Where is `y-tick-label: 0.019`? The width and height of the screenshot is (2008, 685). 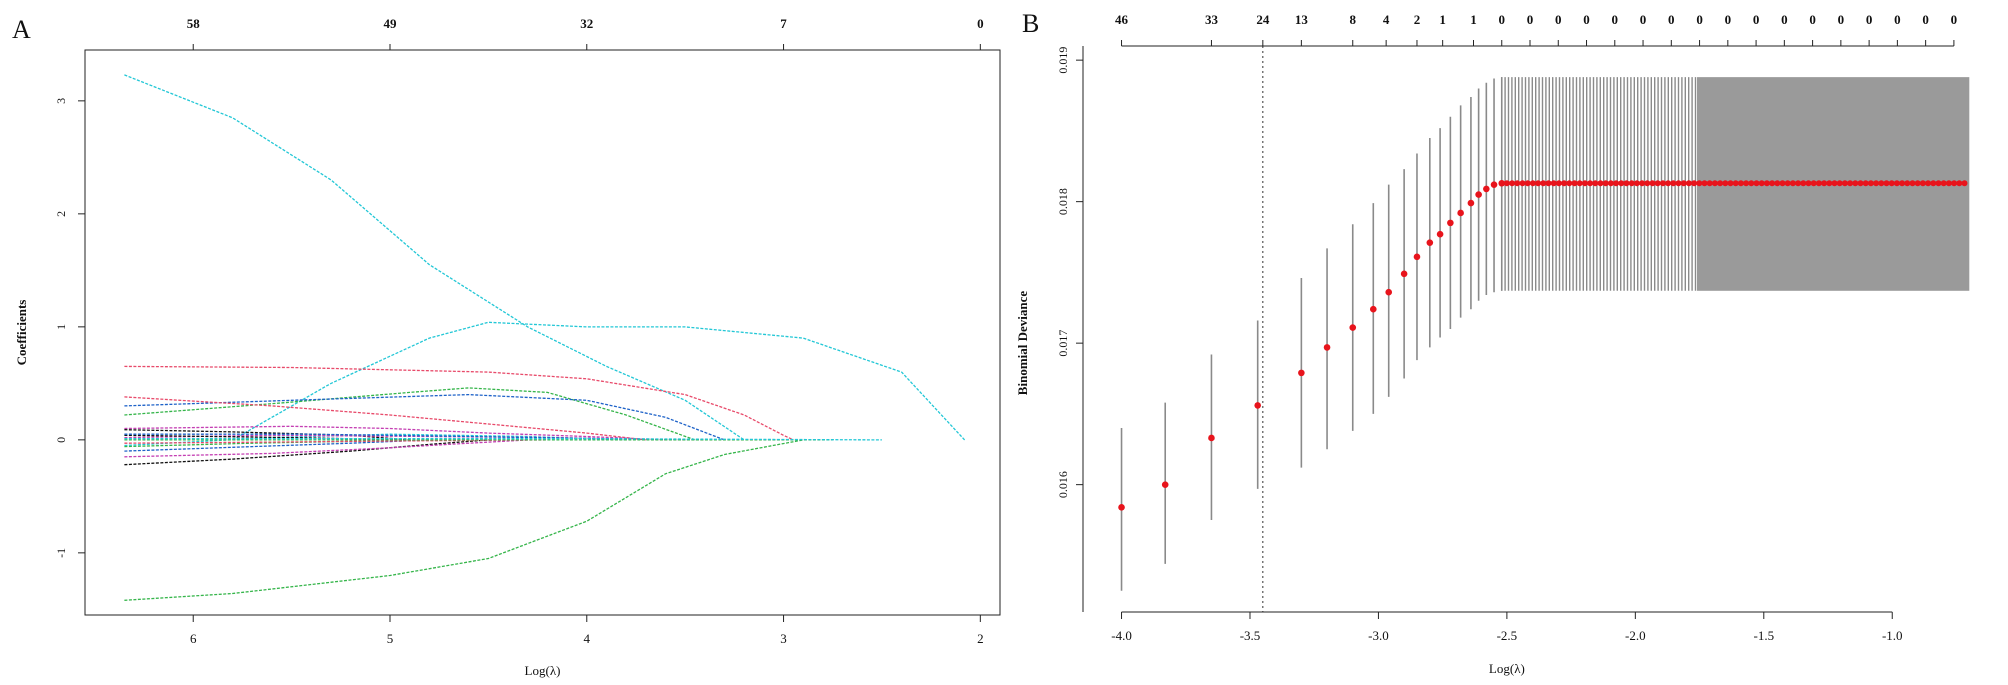
y-tick-label: 0.019 is located at coordinates (1063, 60).